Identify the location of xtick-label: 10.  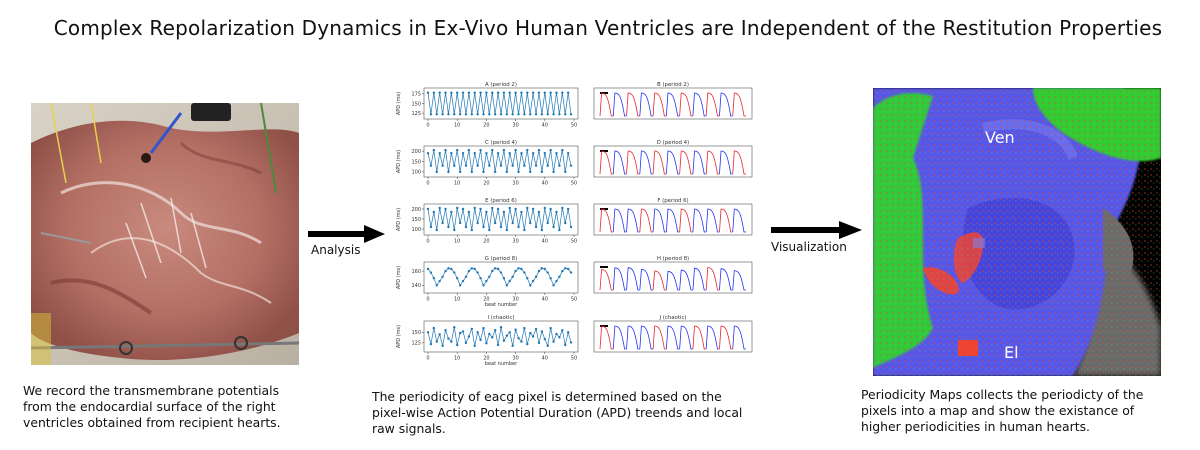
(457, 184).